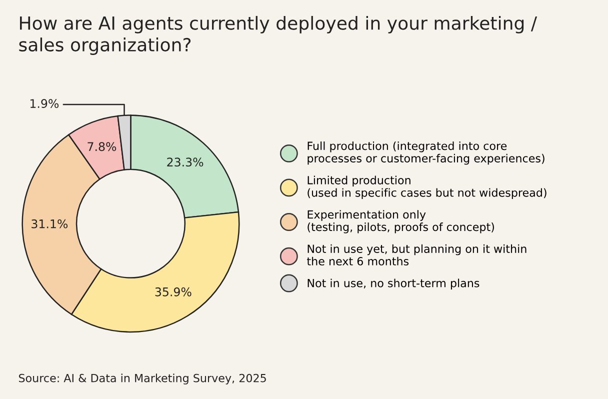 This screenshot has height=399, width=608. I want to click on data-label: 1.9%, so click(44, 103).